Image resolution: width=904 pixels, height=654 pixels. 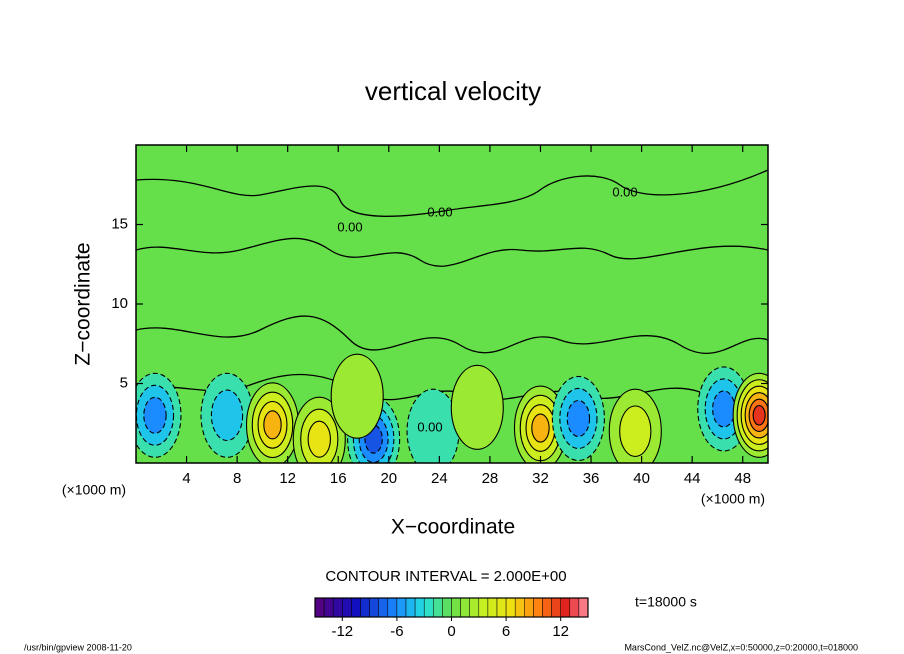 What do you see at coordinates (119, 223) in the screenshot?
I see `y-tick-label: 15` at bounding box center [119, 223].